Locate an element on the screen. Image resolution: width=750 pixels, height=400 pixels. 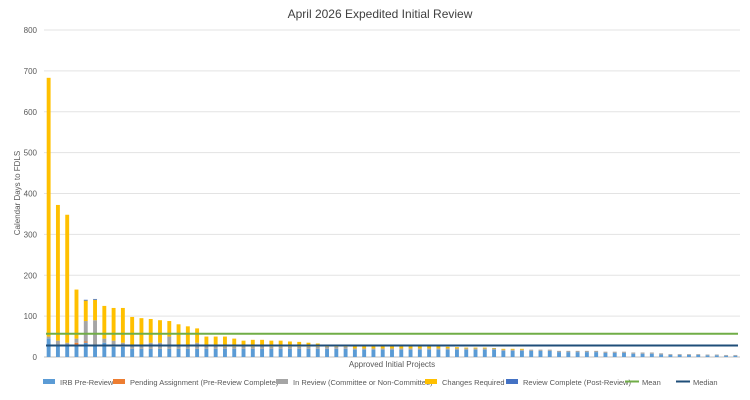
y-tick-label: 100 is located at coordinates (31, 316).